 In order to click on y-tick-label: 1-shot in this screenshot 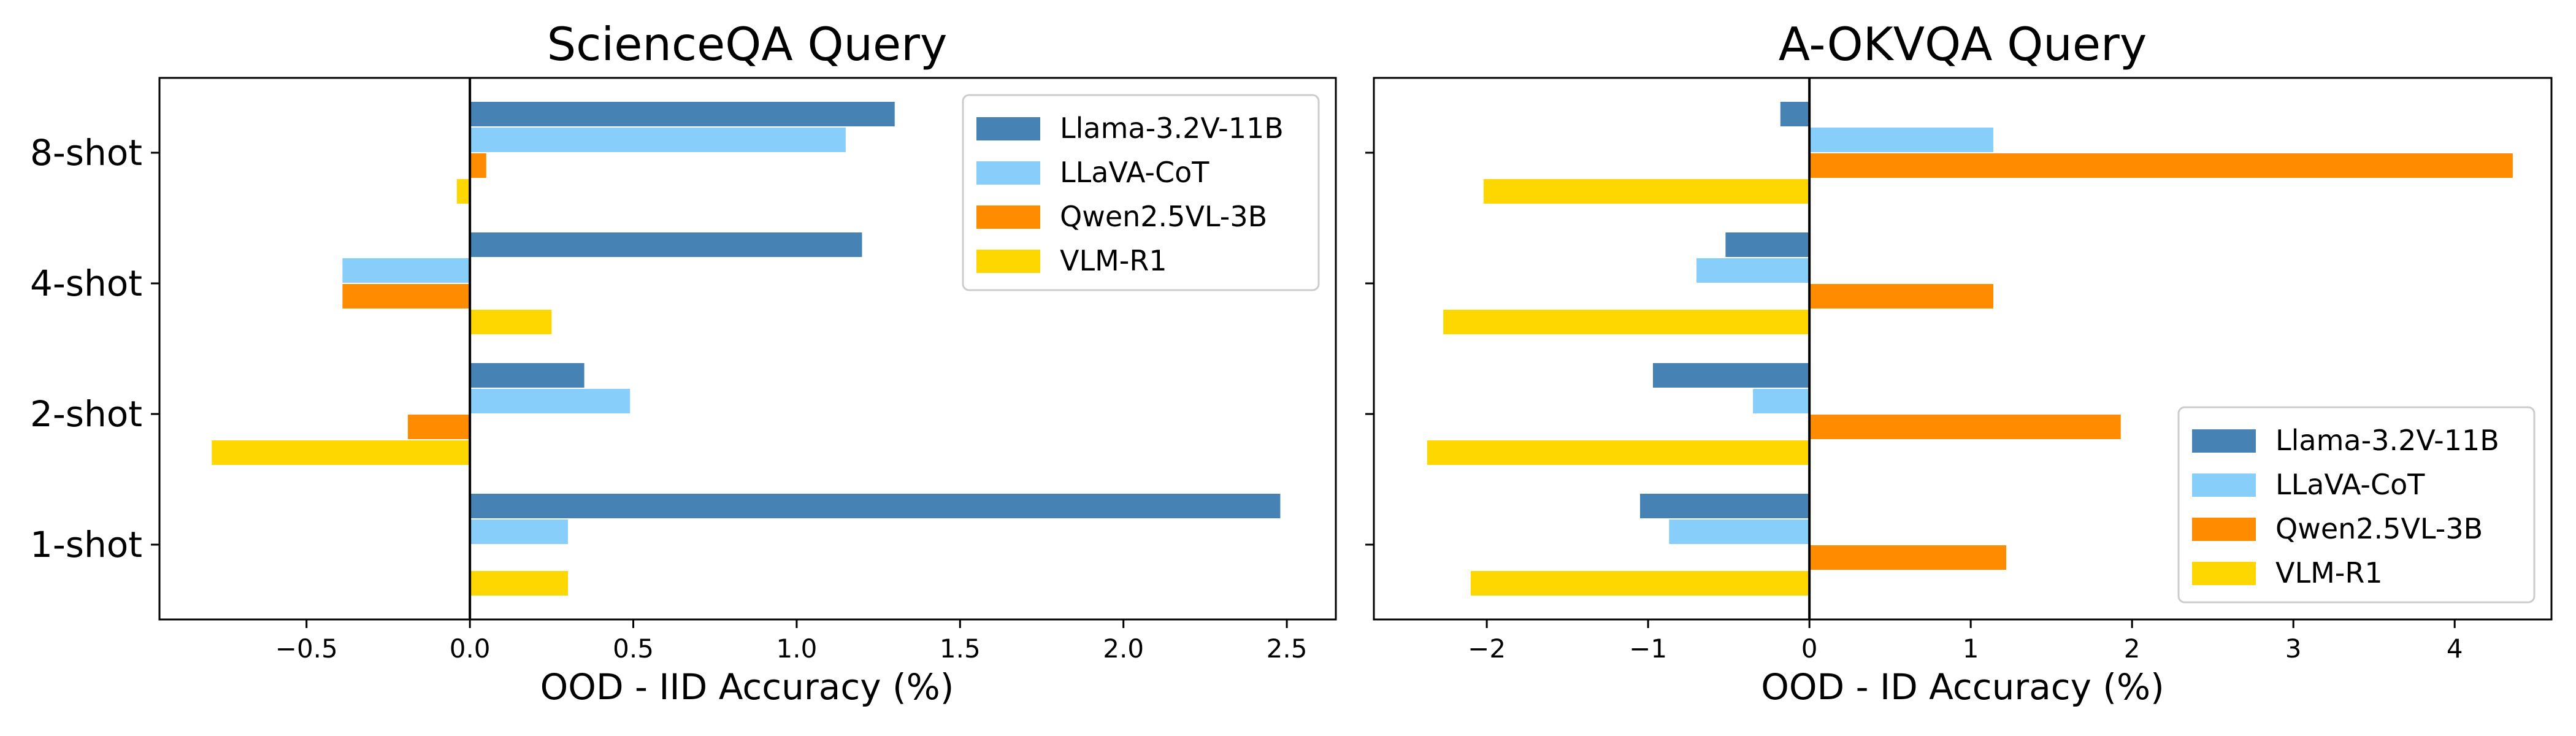, I will do `click(86, 544)`.